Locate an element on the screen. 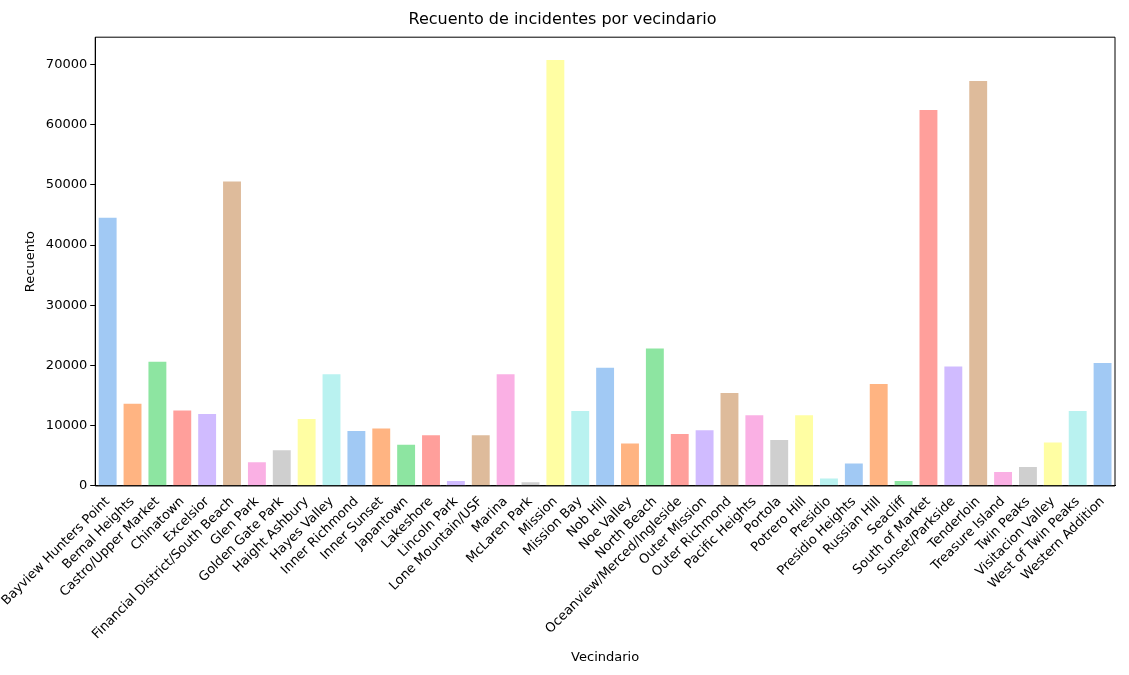  y-tick-label: 30000 is located at coordinates (66, 304).